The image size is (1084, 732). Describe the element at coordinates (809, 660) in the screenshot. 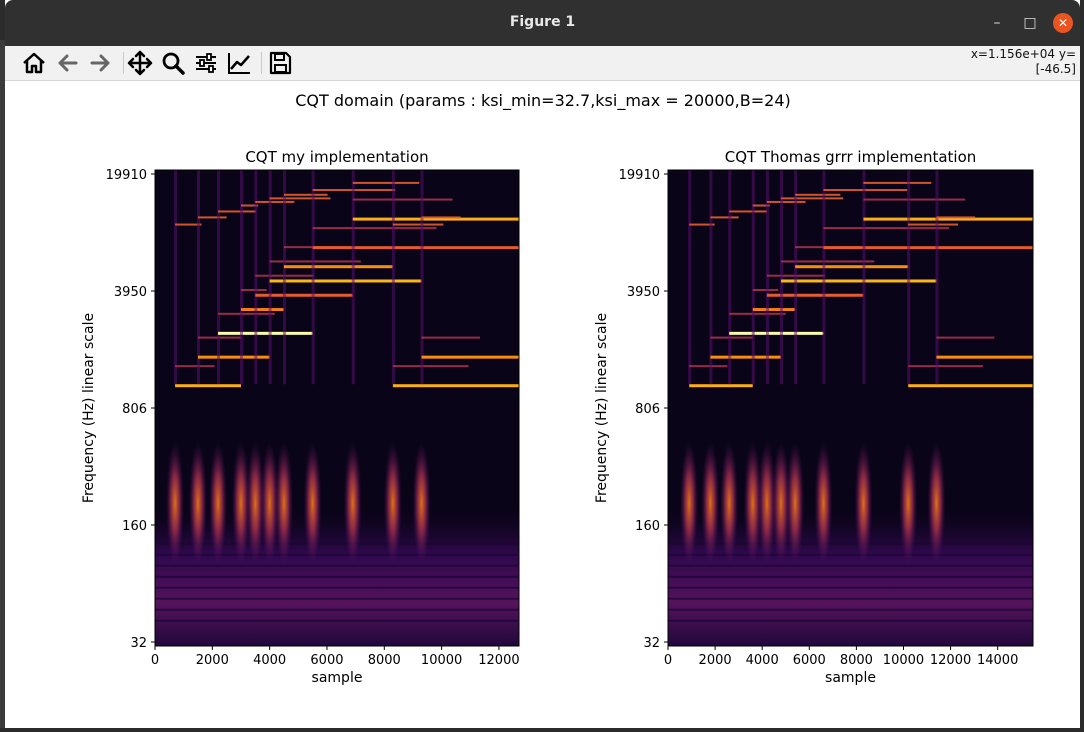

I see `x-tick-label: 6000` at that location.